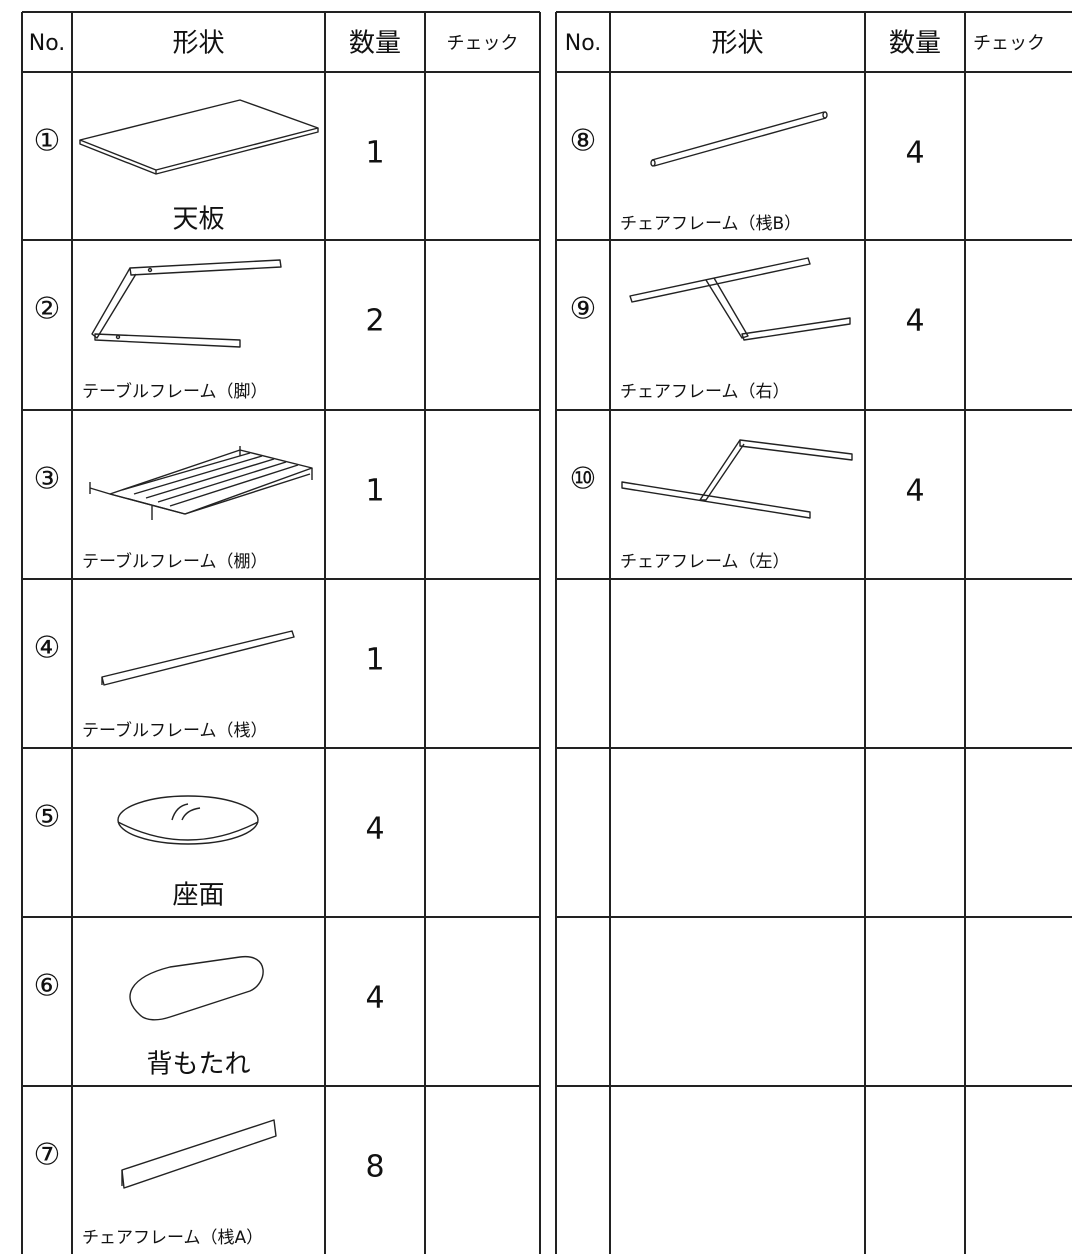  What do you see at coordinates (710, 224) in the screenshot?
I see `part-name: チェアフレーム（桟B）` at bounding box center [710, 224].